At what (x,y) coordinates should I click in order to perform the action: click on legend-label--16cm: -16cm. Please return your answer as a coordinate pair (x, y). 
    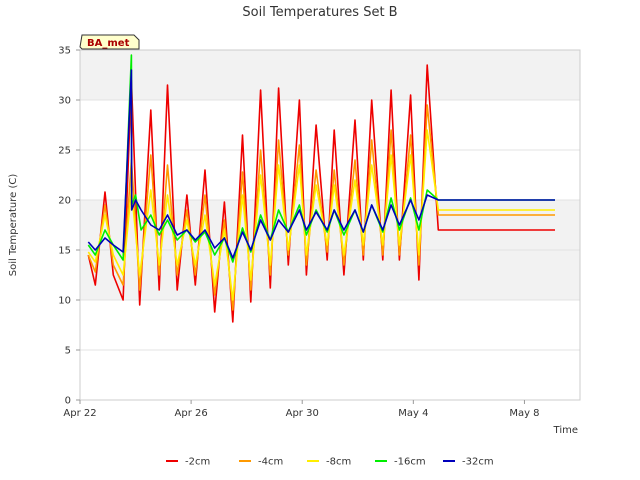
    Looking at the image, I should click on (410, 462).